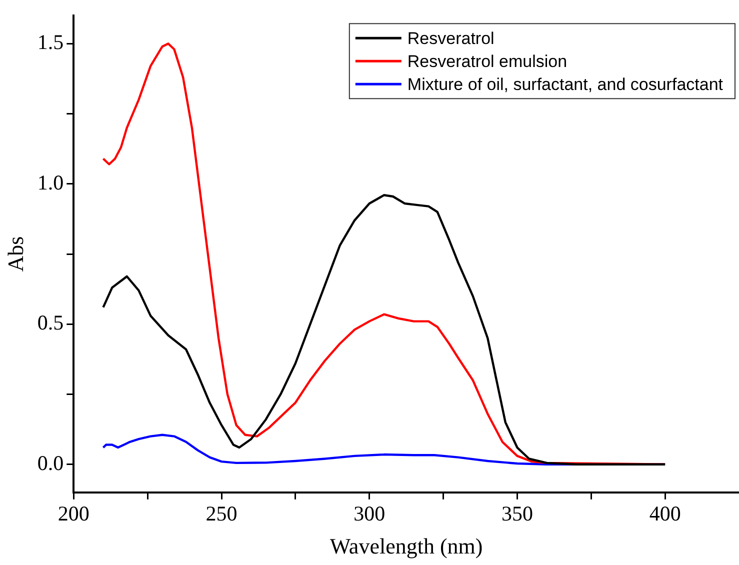 The height and width of the screenshot is (565, 739). Describe the element at coordinates (406, 546) in the screenshot. I see `x-axis-title: Wavelength (nm)` at that location.